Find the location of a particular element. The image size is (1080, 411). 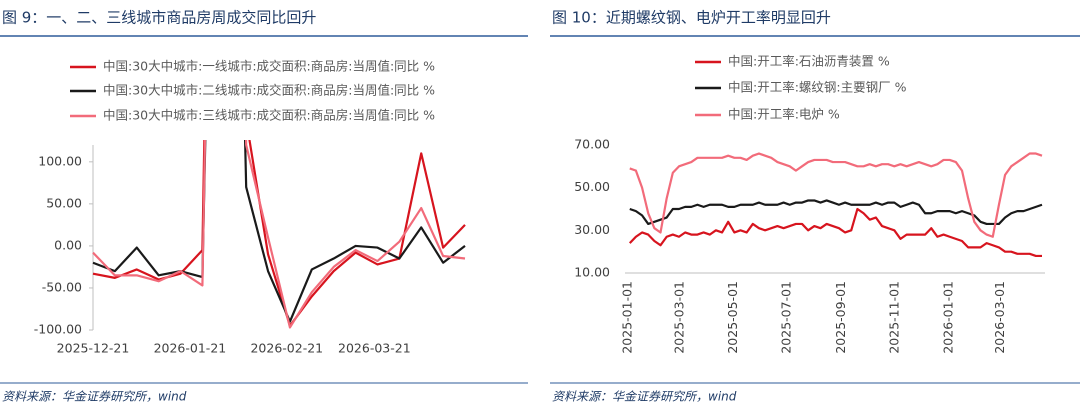

y-tick-label: 10.00 is located at coordinates (592, 272).